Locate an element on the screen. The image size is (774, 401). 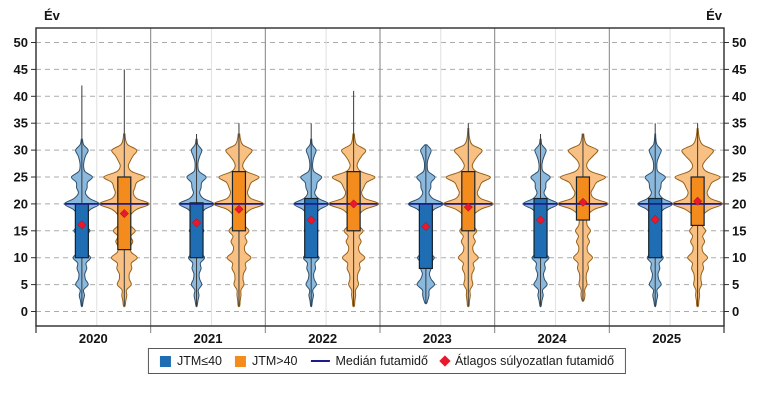
x-category-label: 2024 is located at coordinates (553, 338).